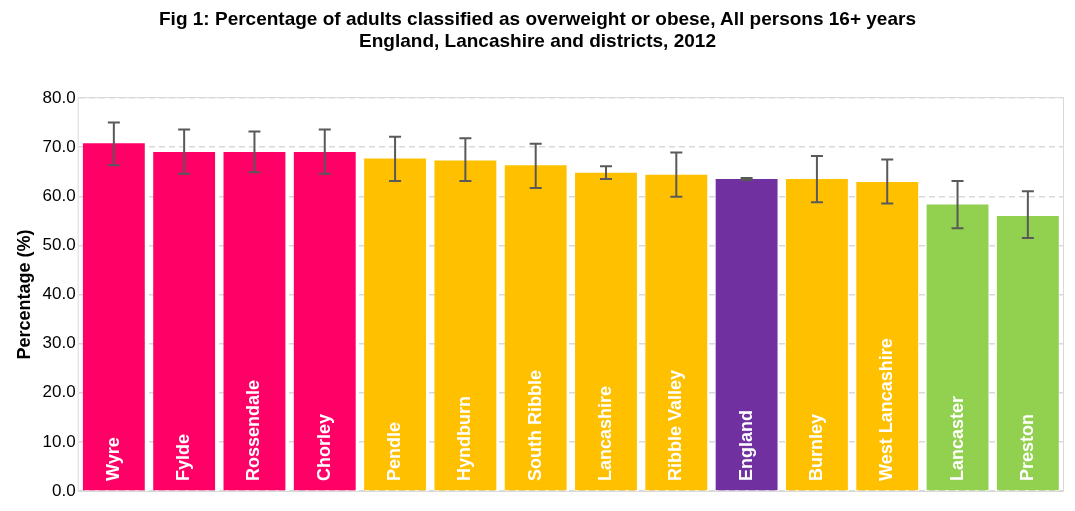 Image resolution: width=1075 pixels, height=511 pixels. Describe the element at coordinates (59, 294) in the screenshot. I see `y-tick-label: 40.0` at that location.